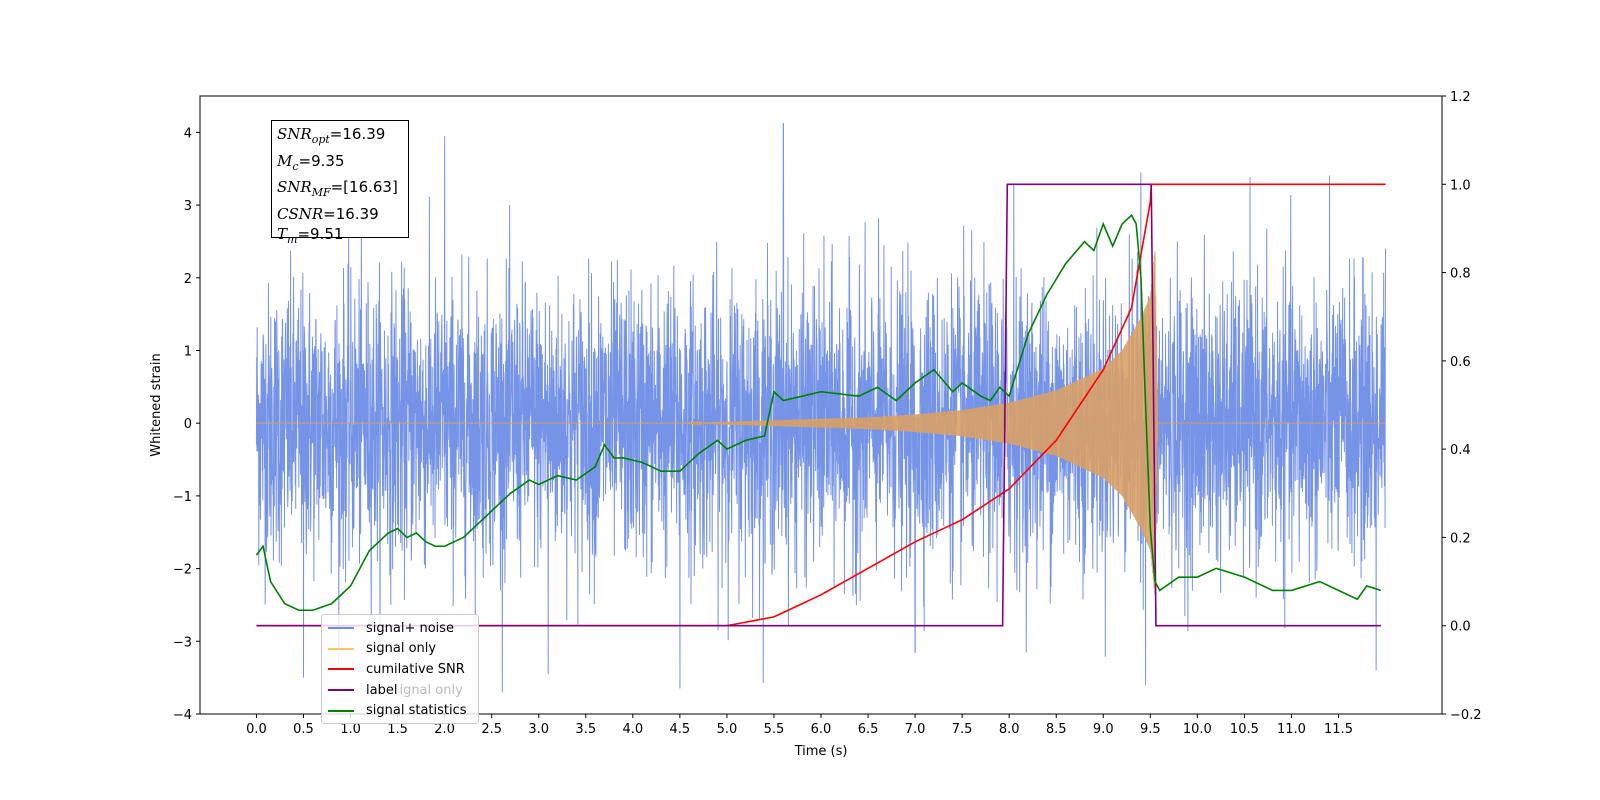 The height and width of the screenshot is (800, 1600). Describe the element at coordinates (1460, 274) in the screenshot. I see `y2-tick-label: 0.8` at that location.